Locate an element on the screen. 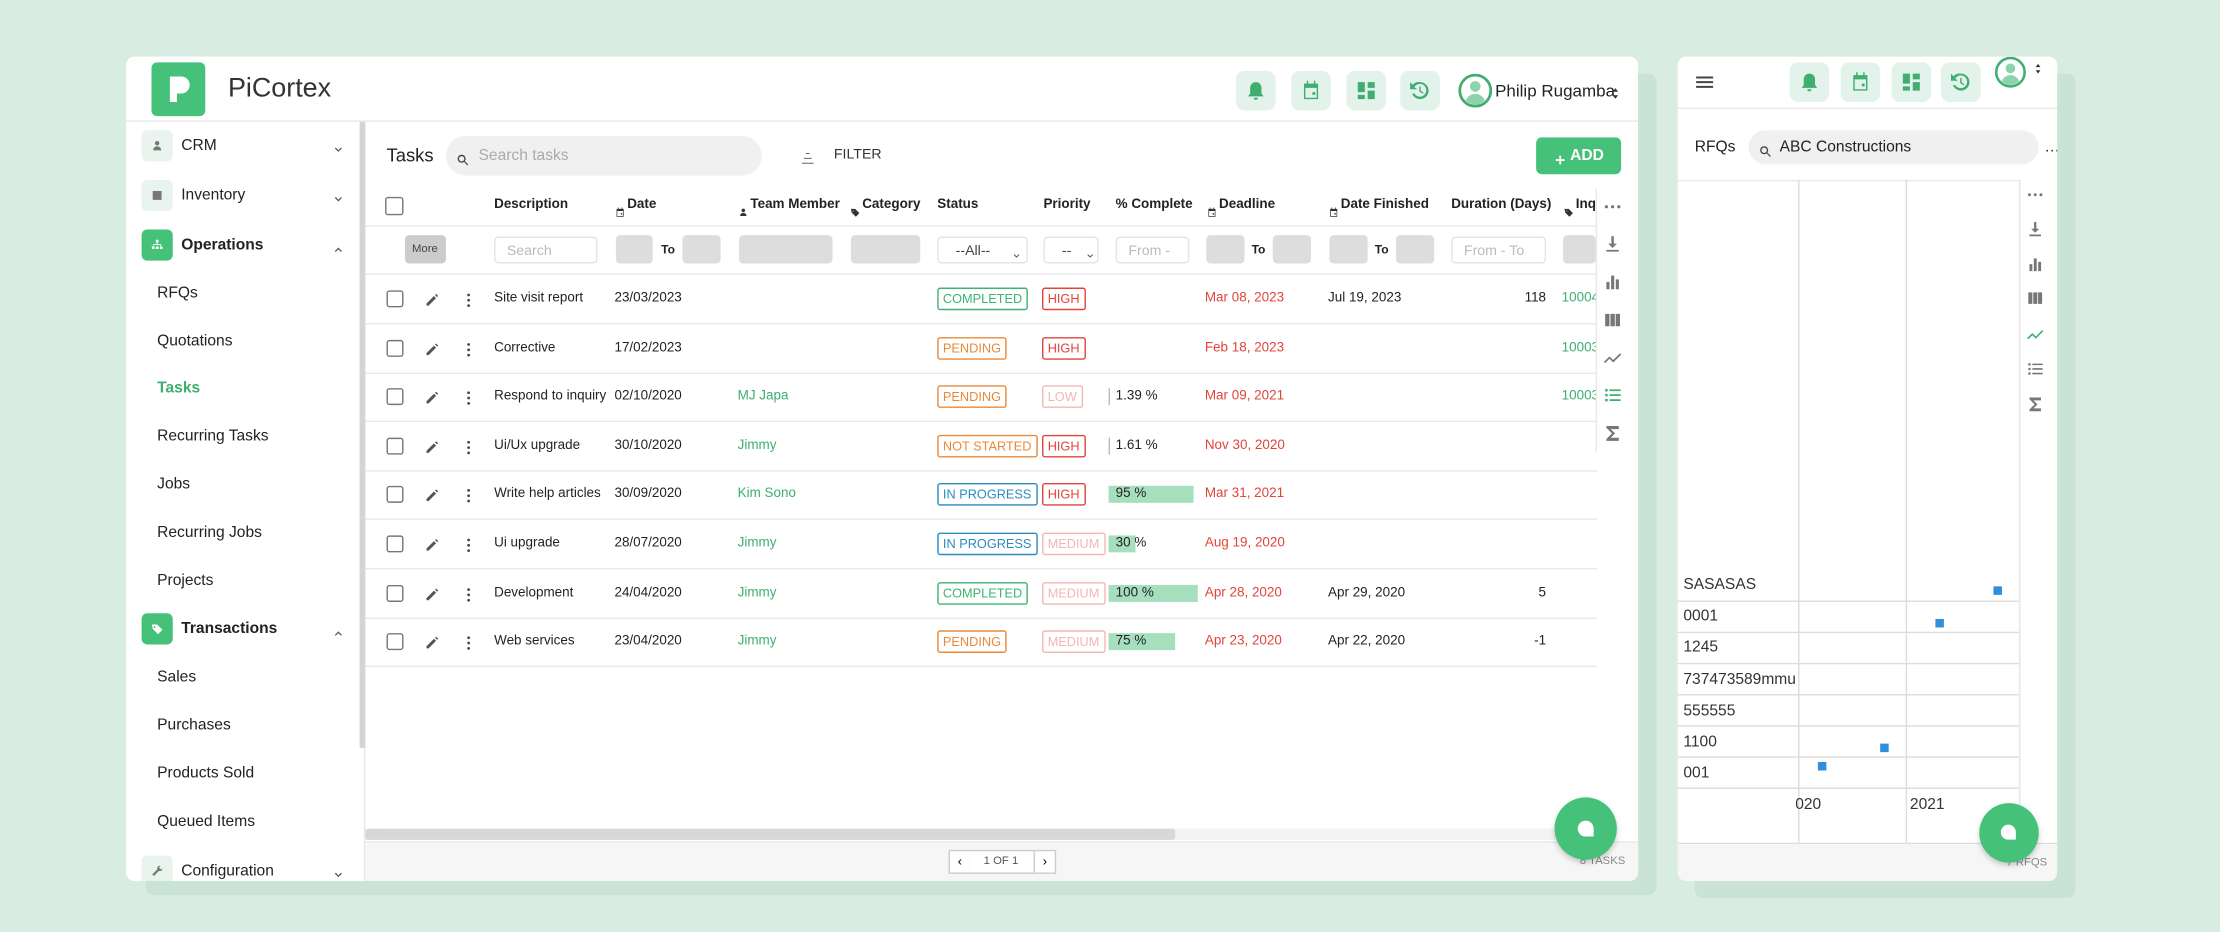 This screenshot has height=932, width=2220. prev-page: ‹ is located at coordinates (960, 861).